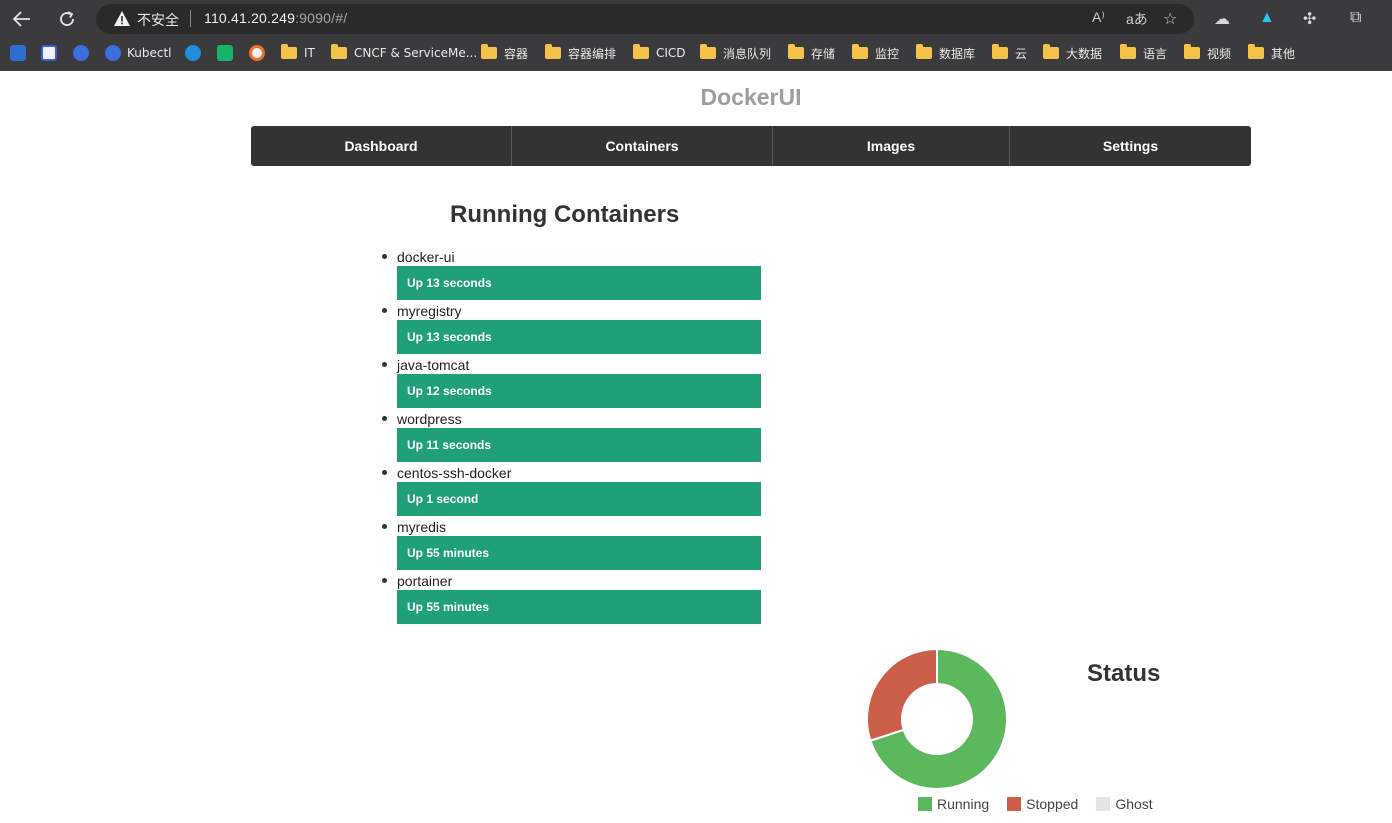  What do you see at coordinates (579, 445) in the screenshot?
I see `container-status-bar: Up 11 seconds` at bounding box center [579, 445].